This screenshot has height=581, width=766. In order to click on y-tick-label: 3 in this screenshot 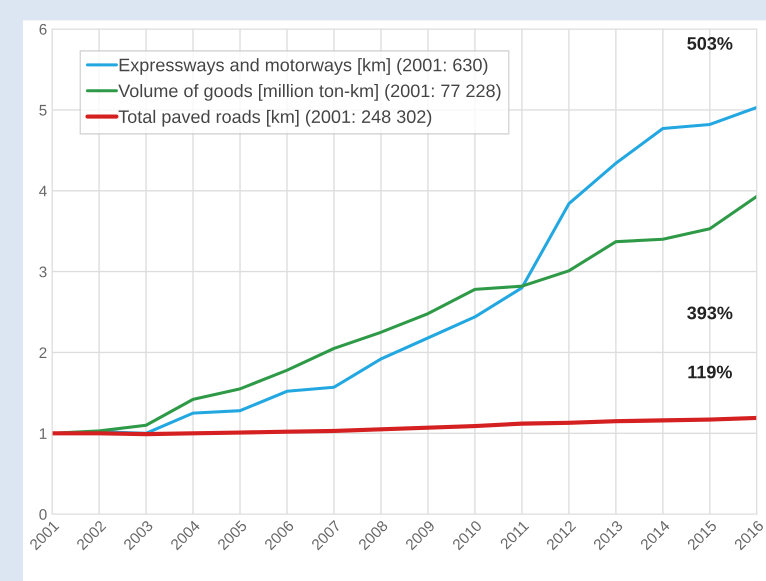, I will do `click(43, 272)`.